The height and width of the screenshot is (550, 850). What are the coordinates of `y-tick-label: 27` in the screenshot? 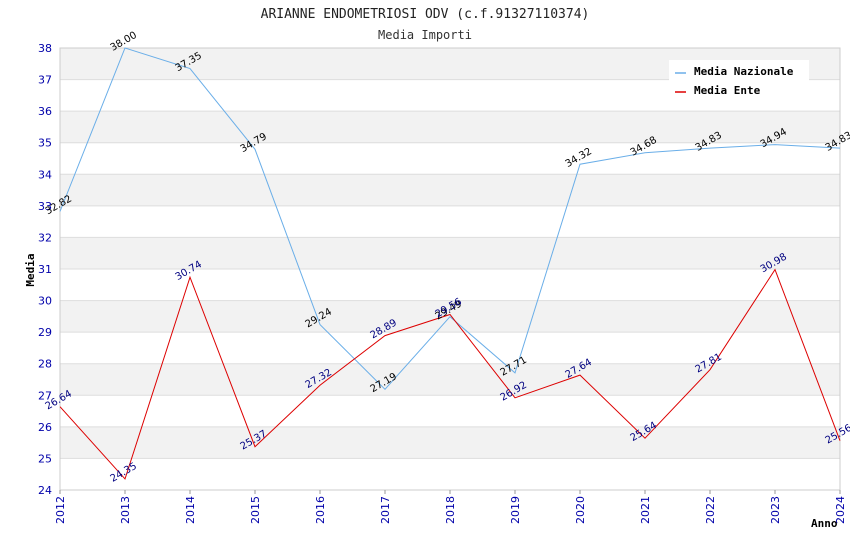 It's located at (45, 395).